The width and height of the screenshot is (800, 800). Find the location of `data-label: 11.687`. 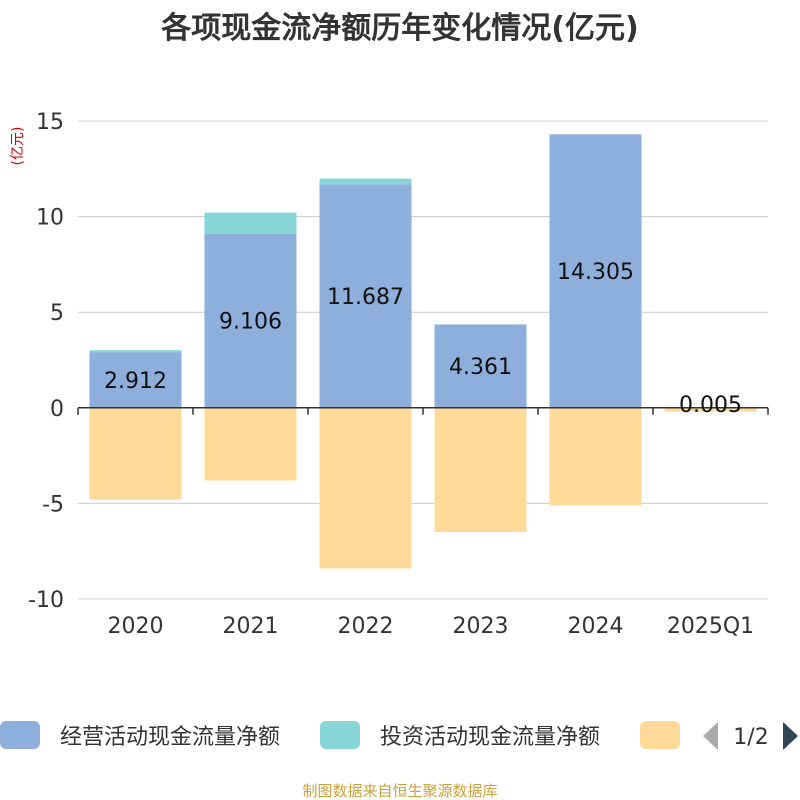

data-label: 11.687 is located at coordinates (365, 297).